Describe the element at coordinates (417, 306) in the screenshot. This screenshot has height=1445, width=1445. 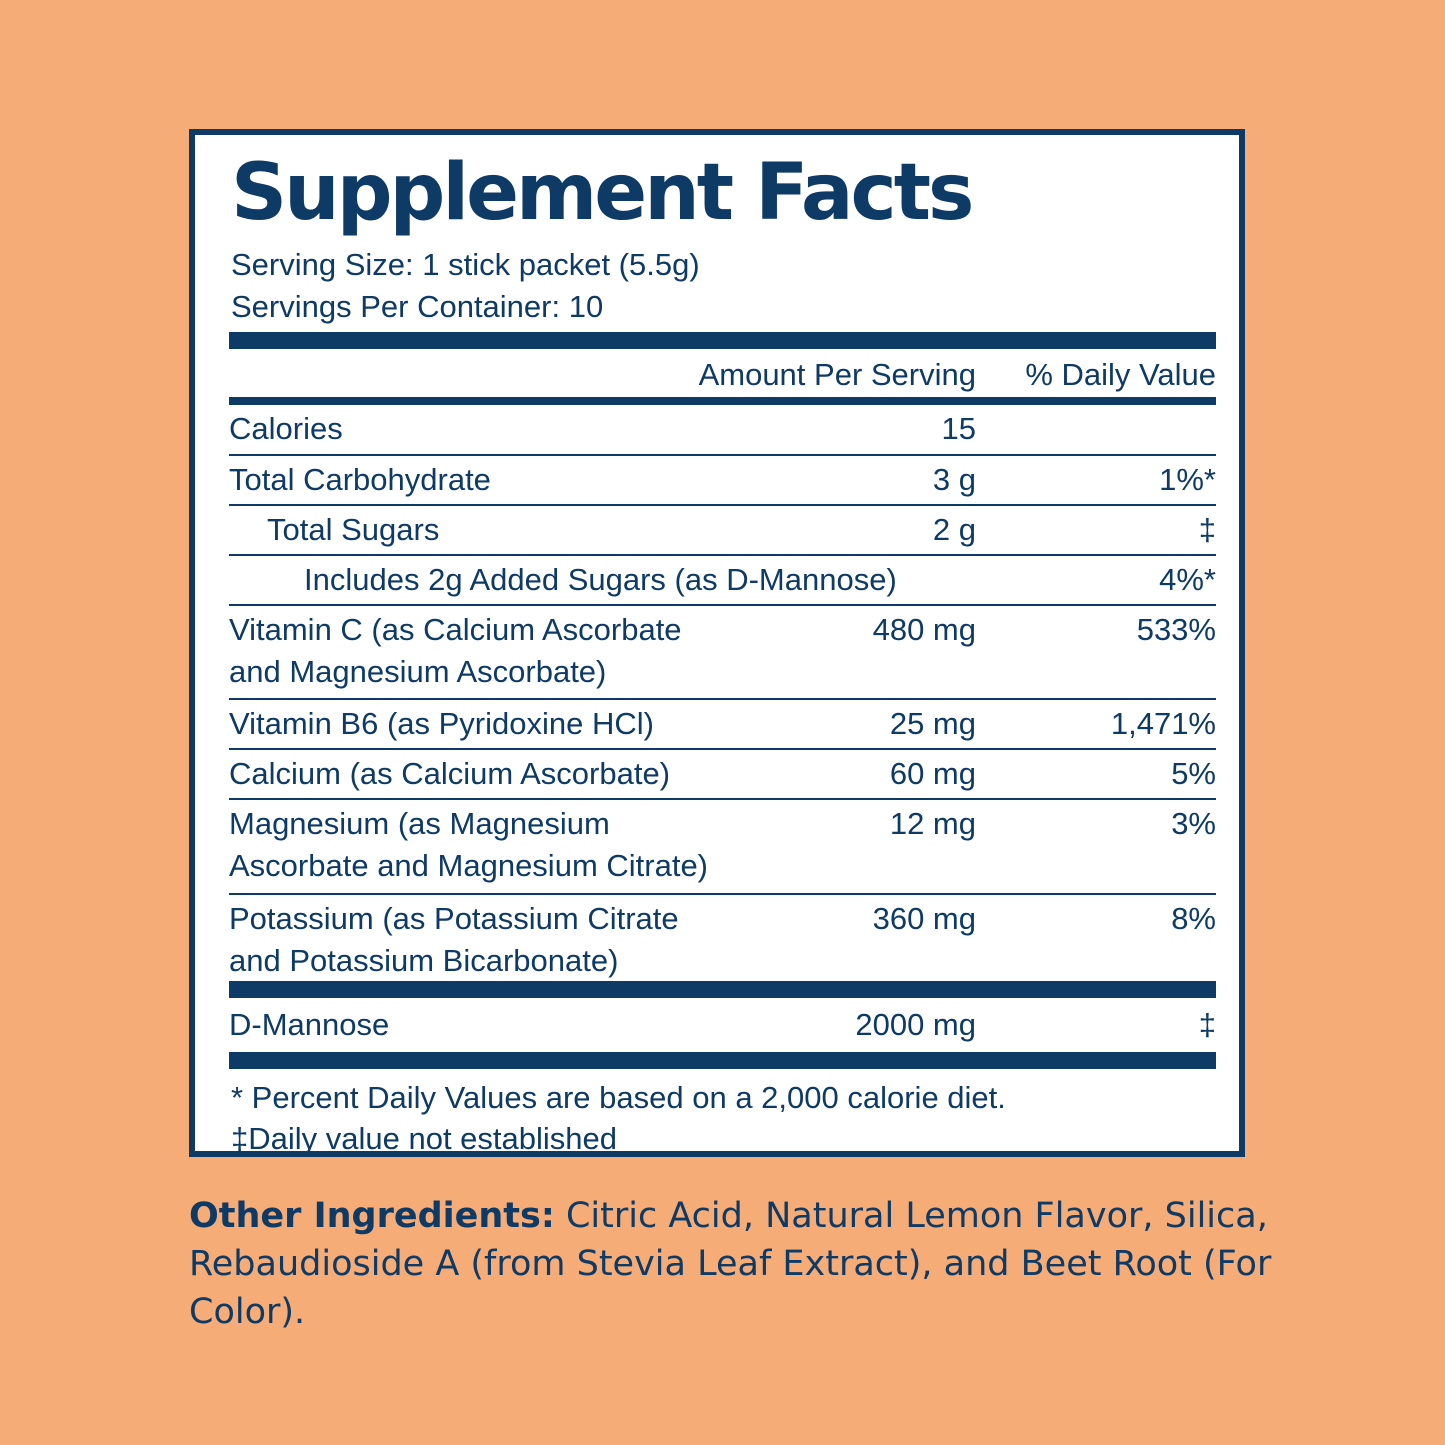
I see `servings-per-container: Servings Per Container: 10` at that location.